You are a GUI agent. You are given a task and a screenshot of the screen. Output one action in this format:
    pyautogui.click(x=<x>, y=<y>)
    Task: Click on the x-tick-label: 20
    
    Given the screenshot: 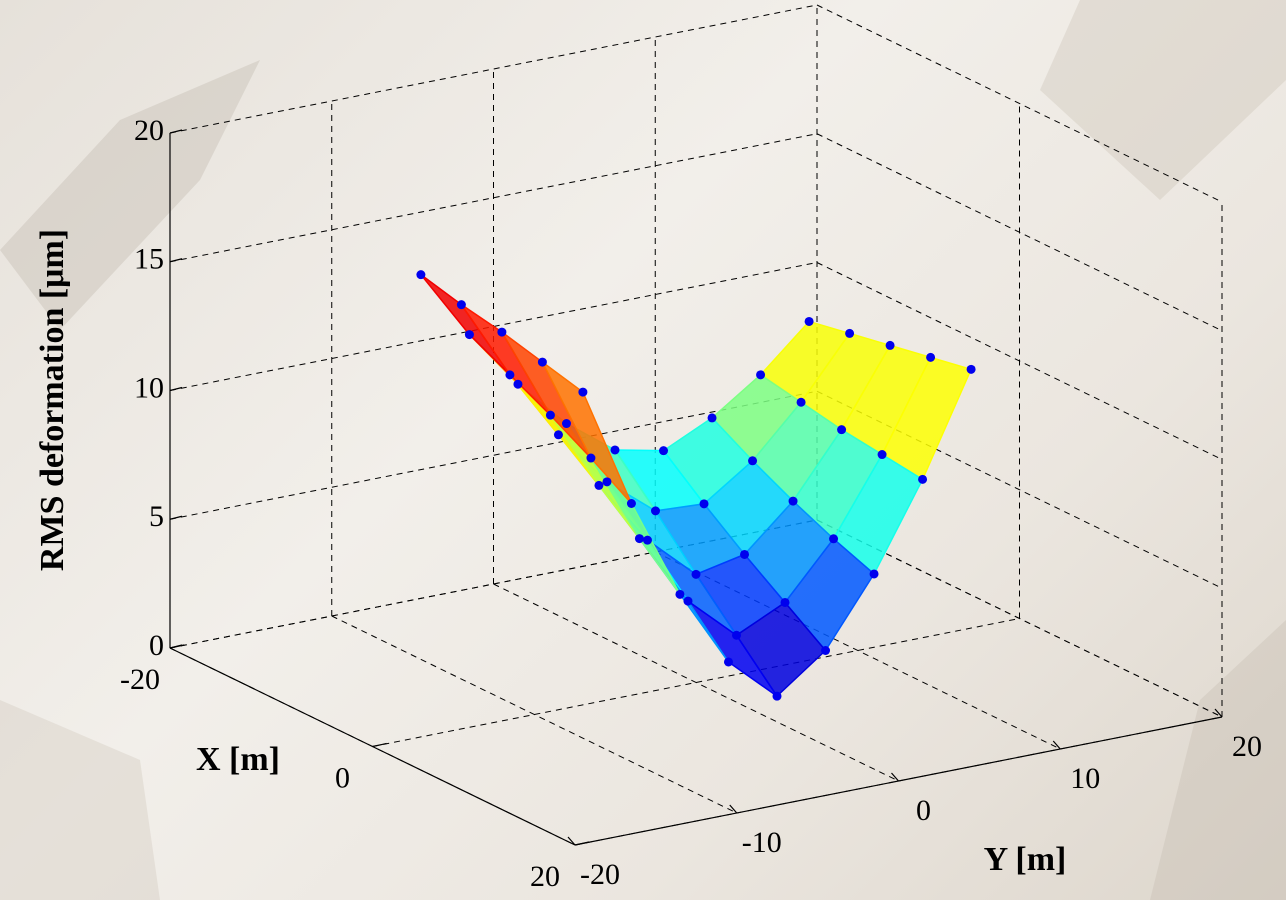 What is the action you would take?
    pyautogui.click(x=545, y=876)
    